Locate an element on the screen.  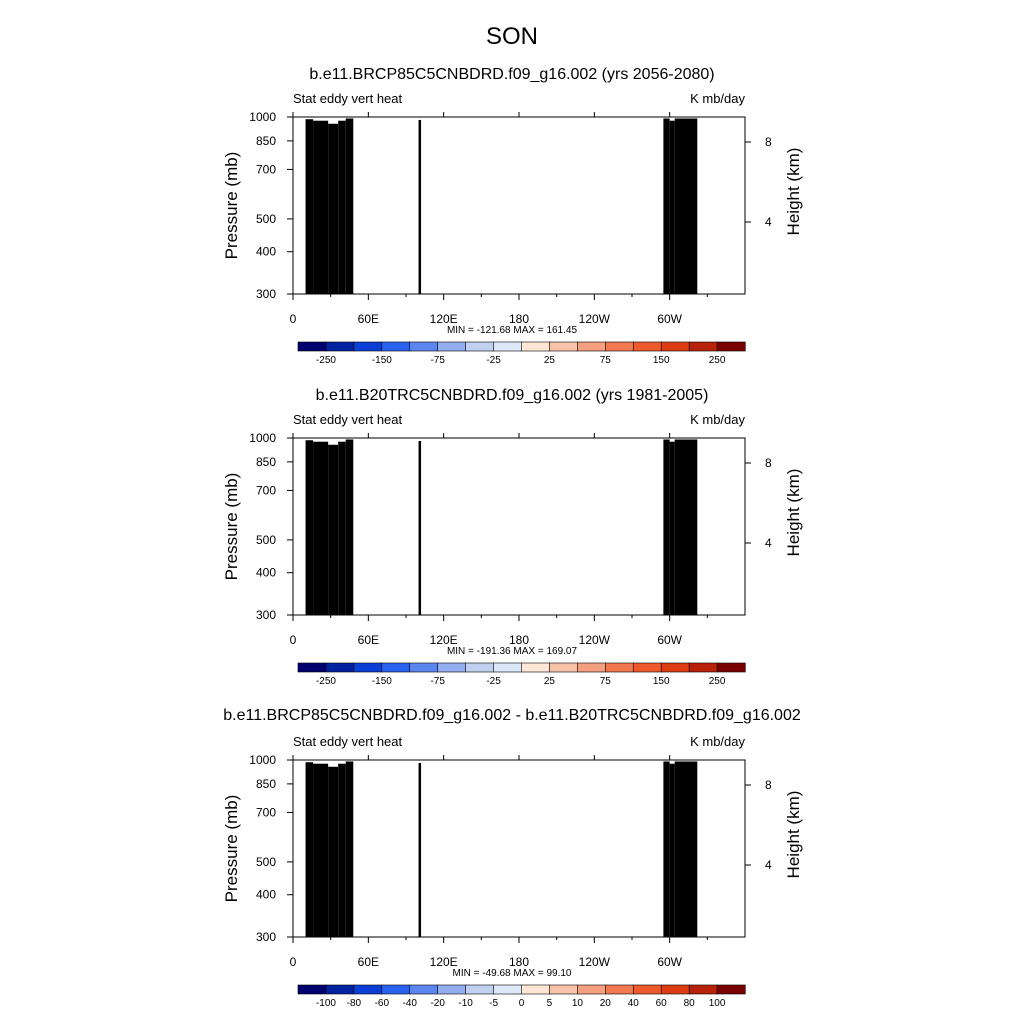
y-tick-label: 700 is located at coordinates (266, 169).